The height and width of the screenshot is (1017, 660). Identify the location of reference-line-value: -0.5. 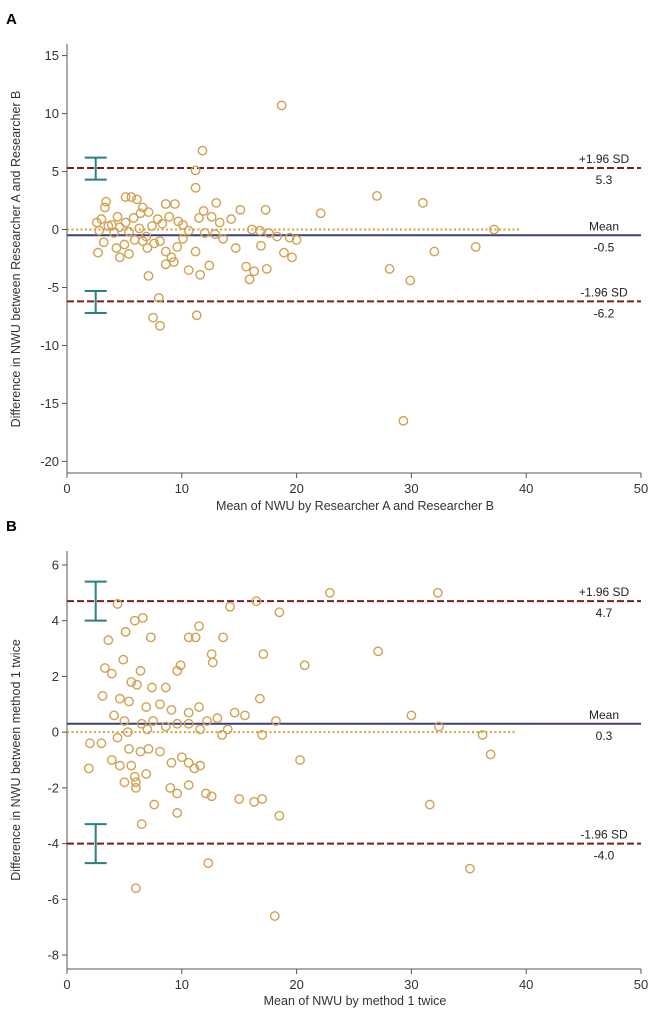
(604, 247).